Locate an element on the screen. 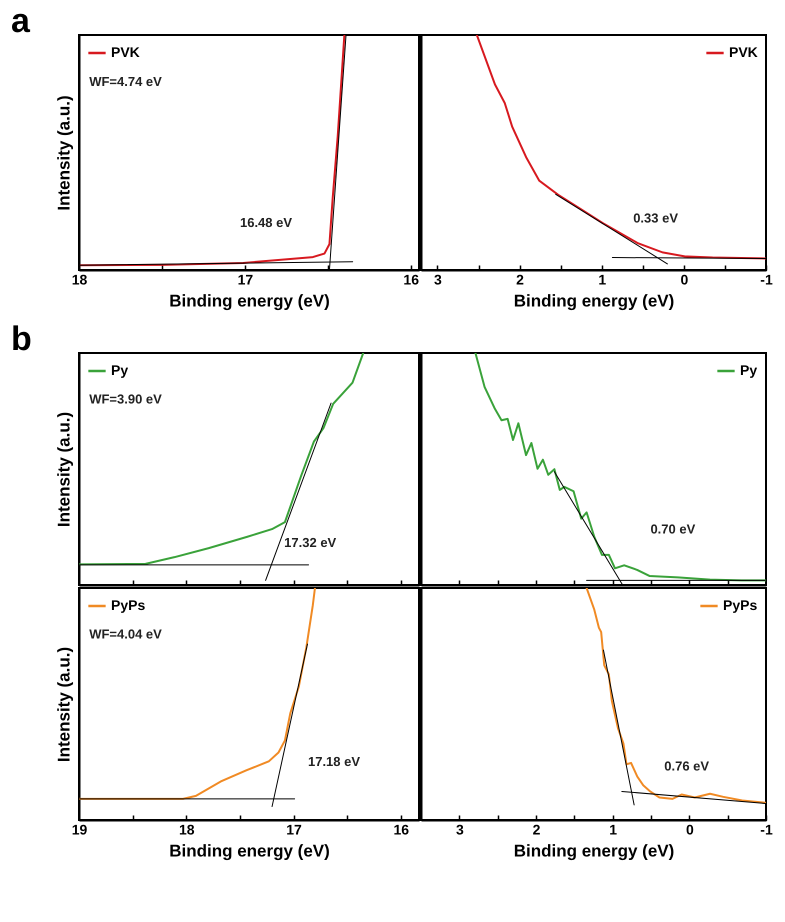  chart-title: a is located at coordinates (21, 21).